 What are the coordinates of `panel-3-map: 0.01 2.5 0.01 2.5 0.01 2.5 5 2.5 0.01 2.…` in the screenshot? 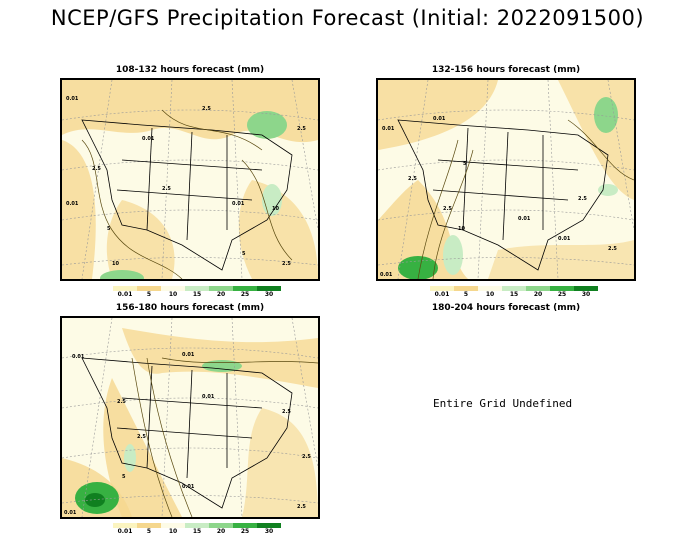 It's located at (190, 417).